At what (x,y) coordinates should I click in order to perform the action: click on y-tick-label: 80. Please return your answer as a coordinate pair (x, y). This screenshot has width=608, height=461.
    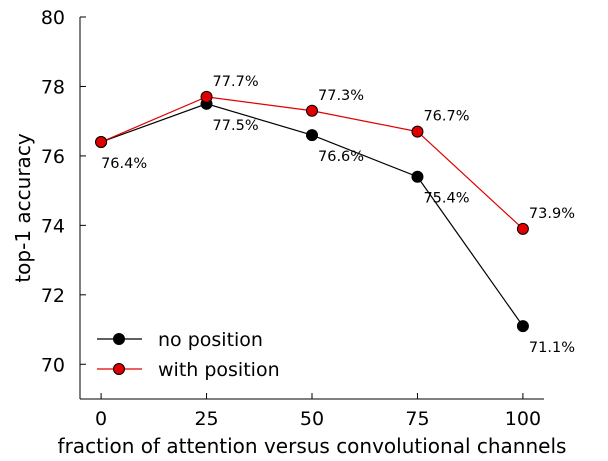
    Looking at the image, I should click on (53, 18).